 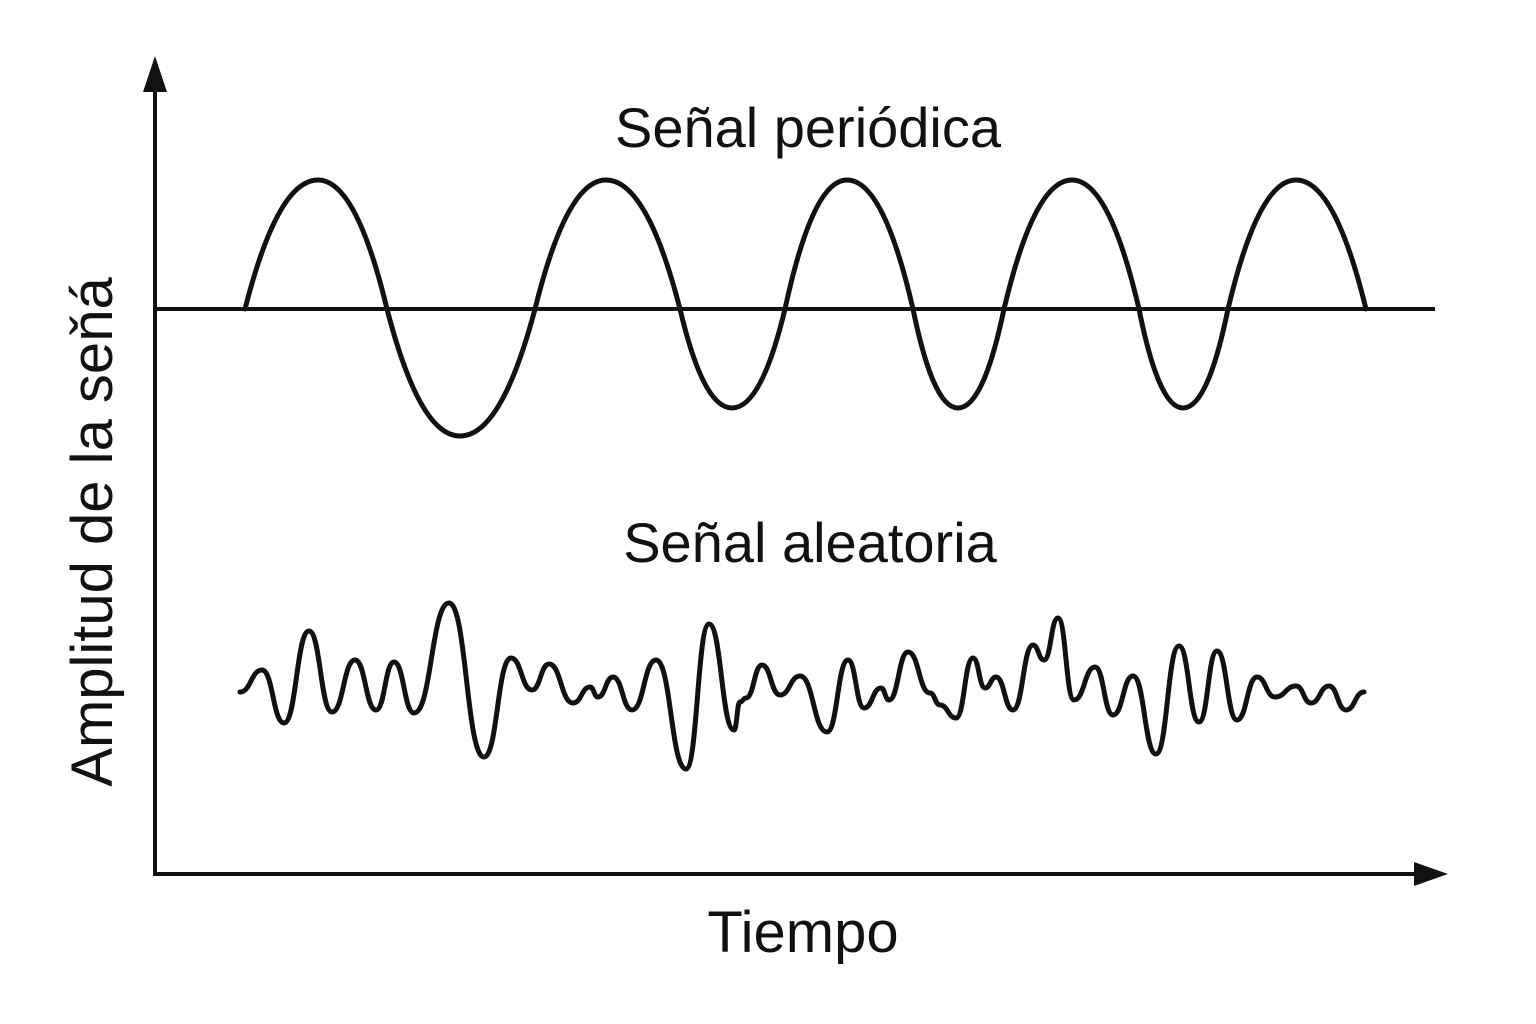 What do you see at coordinates (1431, 874) in the screenshot?
I see `x-axis-arrow-icon` at bounding box center [1431, 874].